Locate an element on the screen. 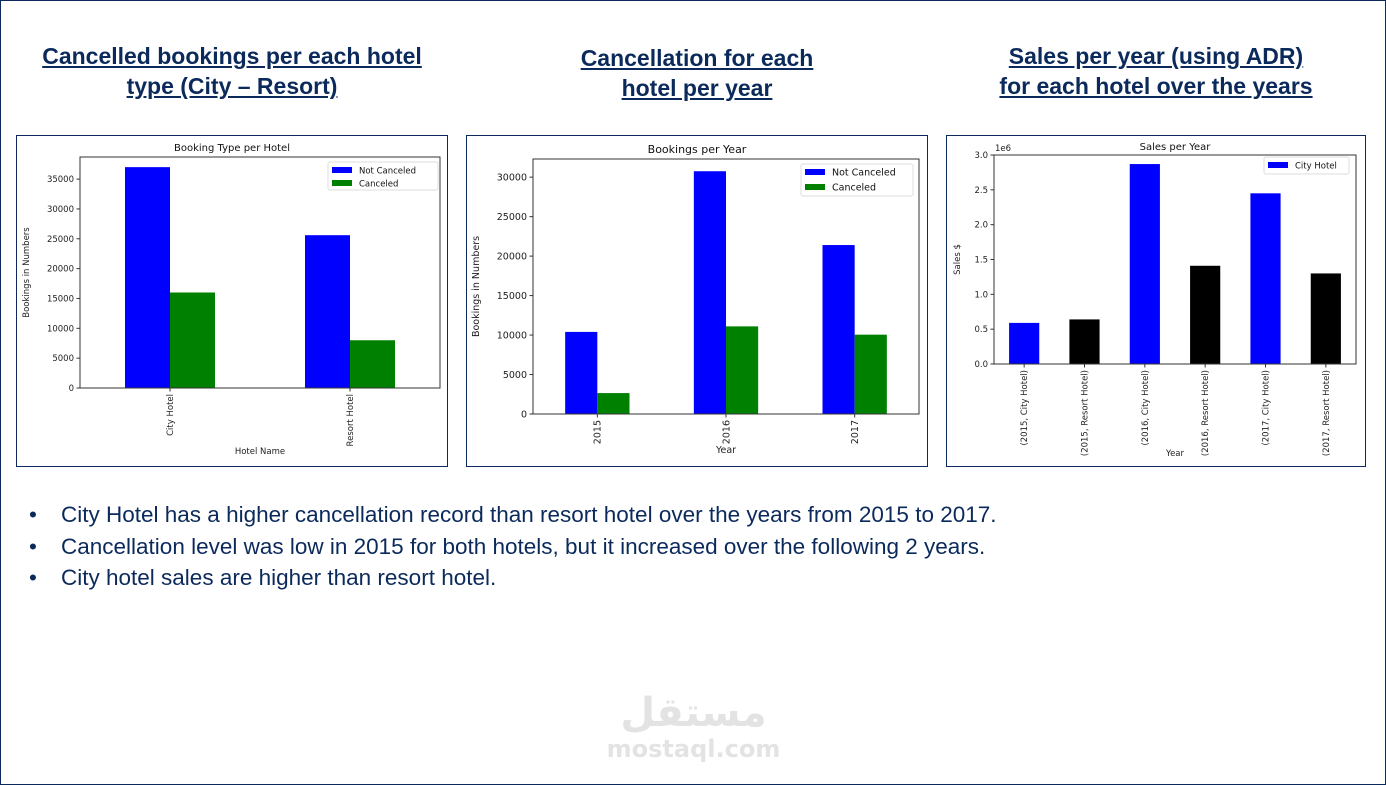 The width and height of the screenshot is (1386, 785). x-tick-label: (2015, Resort Hotel) is located at coordinates (1085, 413).